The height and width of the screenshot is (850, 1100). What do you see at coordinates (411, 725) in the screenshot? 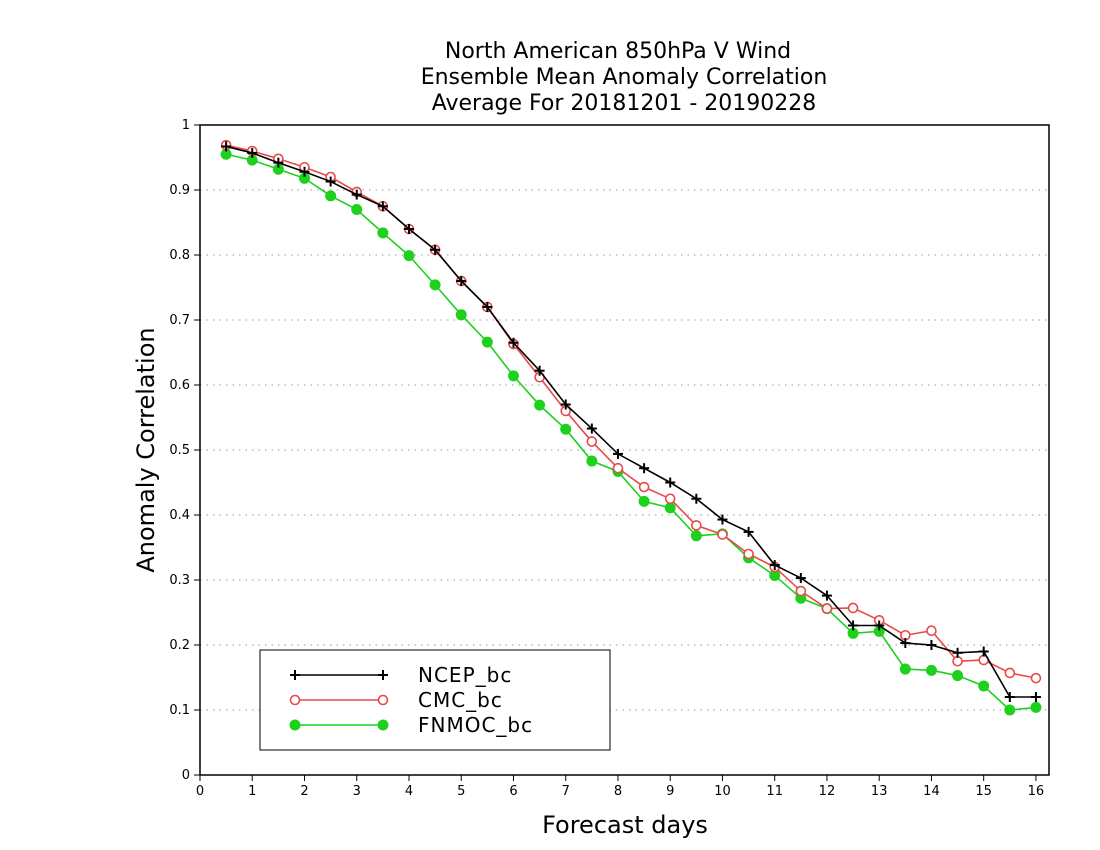
I see `legend-item-fnmoc-bc: FNMOC_bc` at bounding box center [411, 725].